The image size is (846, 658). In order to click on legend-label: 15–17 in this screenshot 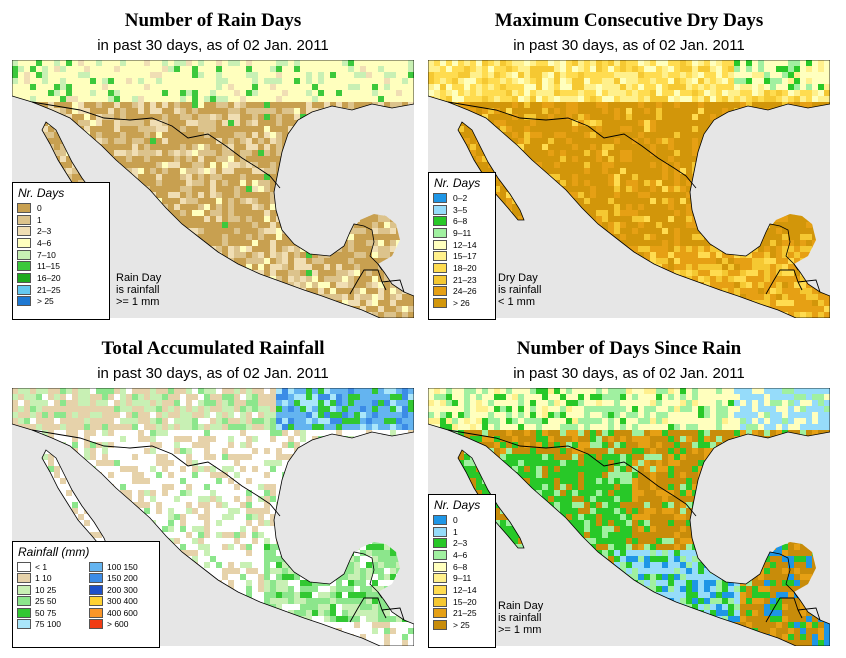, I will do `click(465, 256)`.